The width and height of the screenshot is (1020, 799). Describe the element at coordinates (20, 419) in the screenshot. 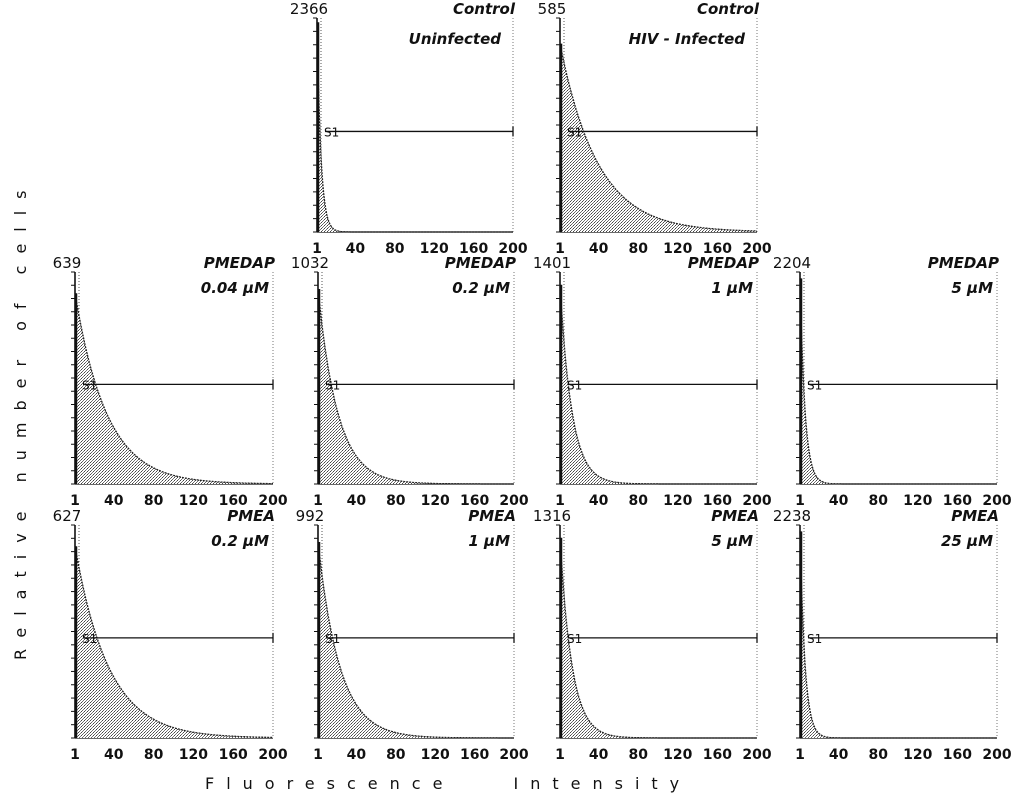

I see `y-axis-title: Relative number of cells` at that location.